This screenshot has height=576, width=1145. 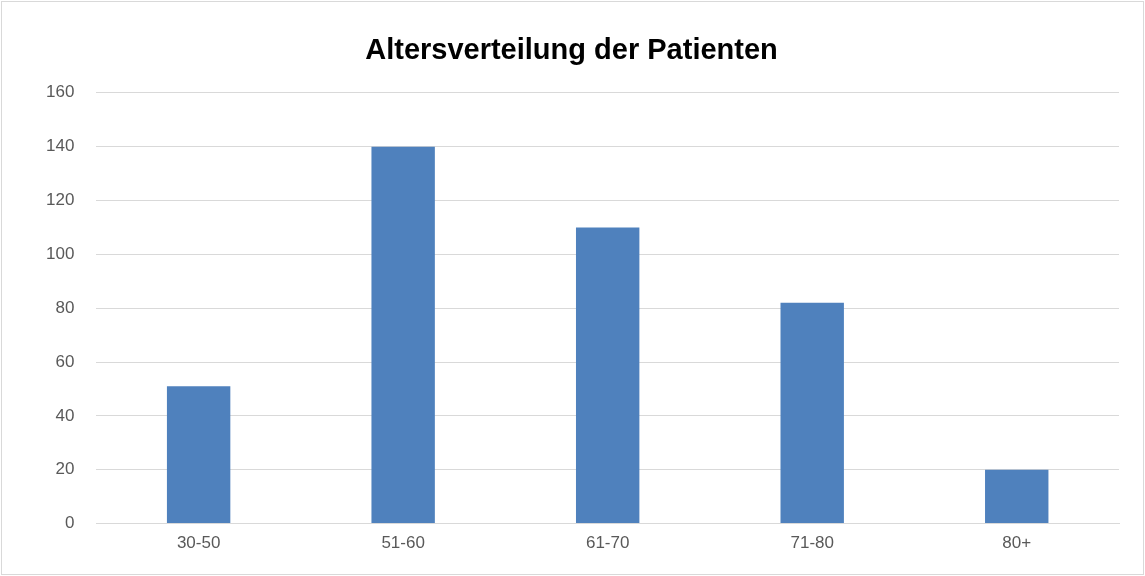 I want to click on x-tick-label: 51-60, so click(x=403, y=543).